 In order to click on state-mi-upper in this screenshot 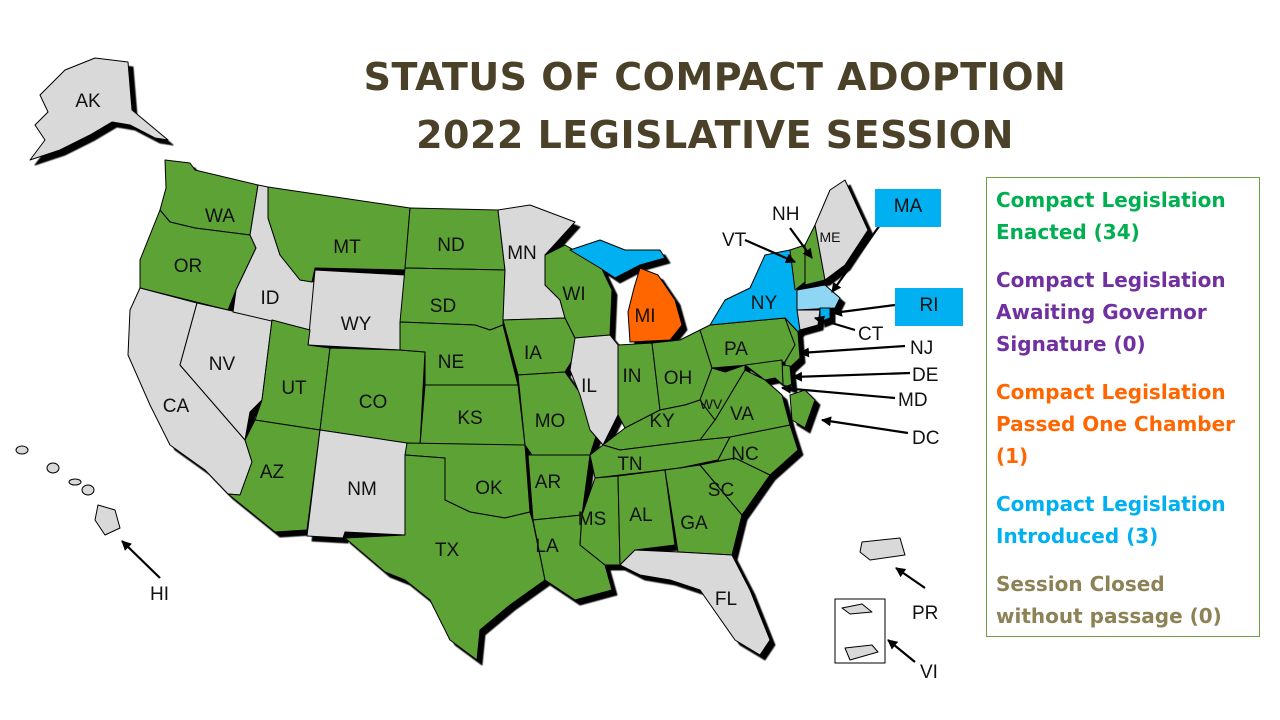, I will do `click(617, 259)`.